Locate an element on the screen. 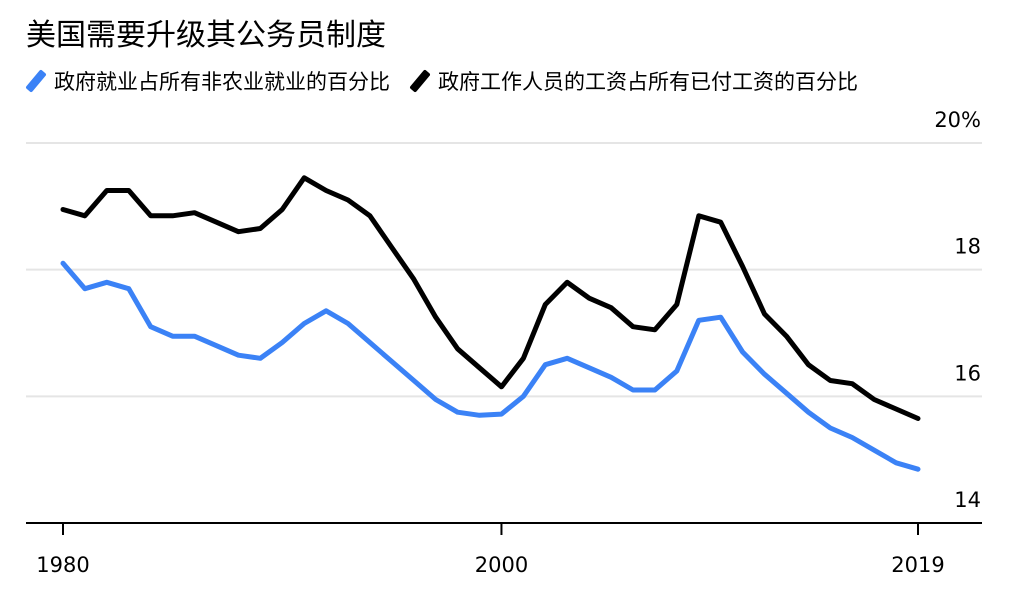  y-tick-label-18: 18 is located at coordinates (967, 247).